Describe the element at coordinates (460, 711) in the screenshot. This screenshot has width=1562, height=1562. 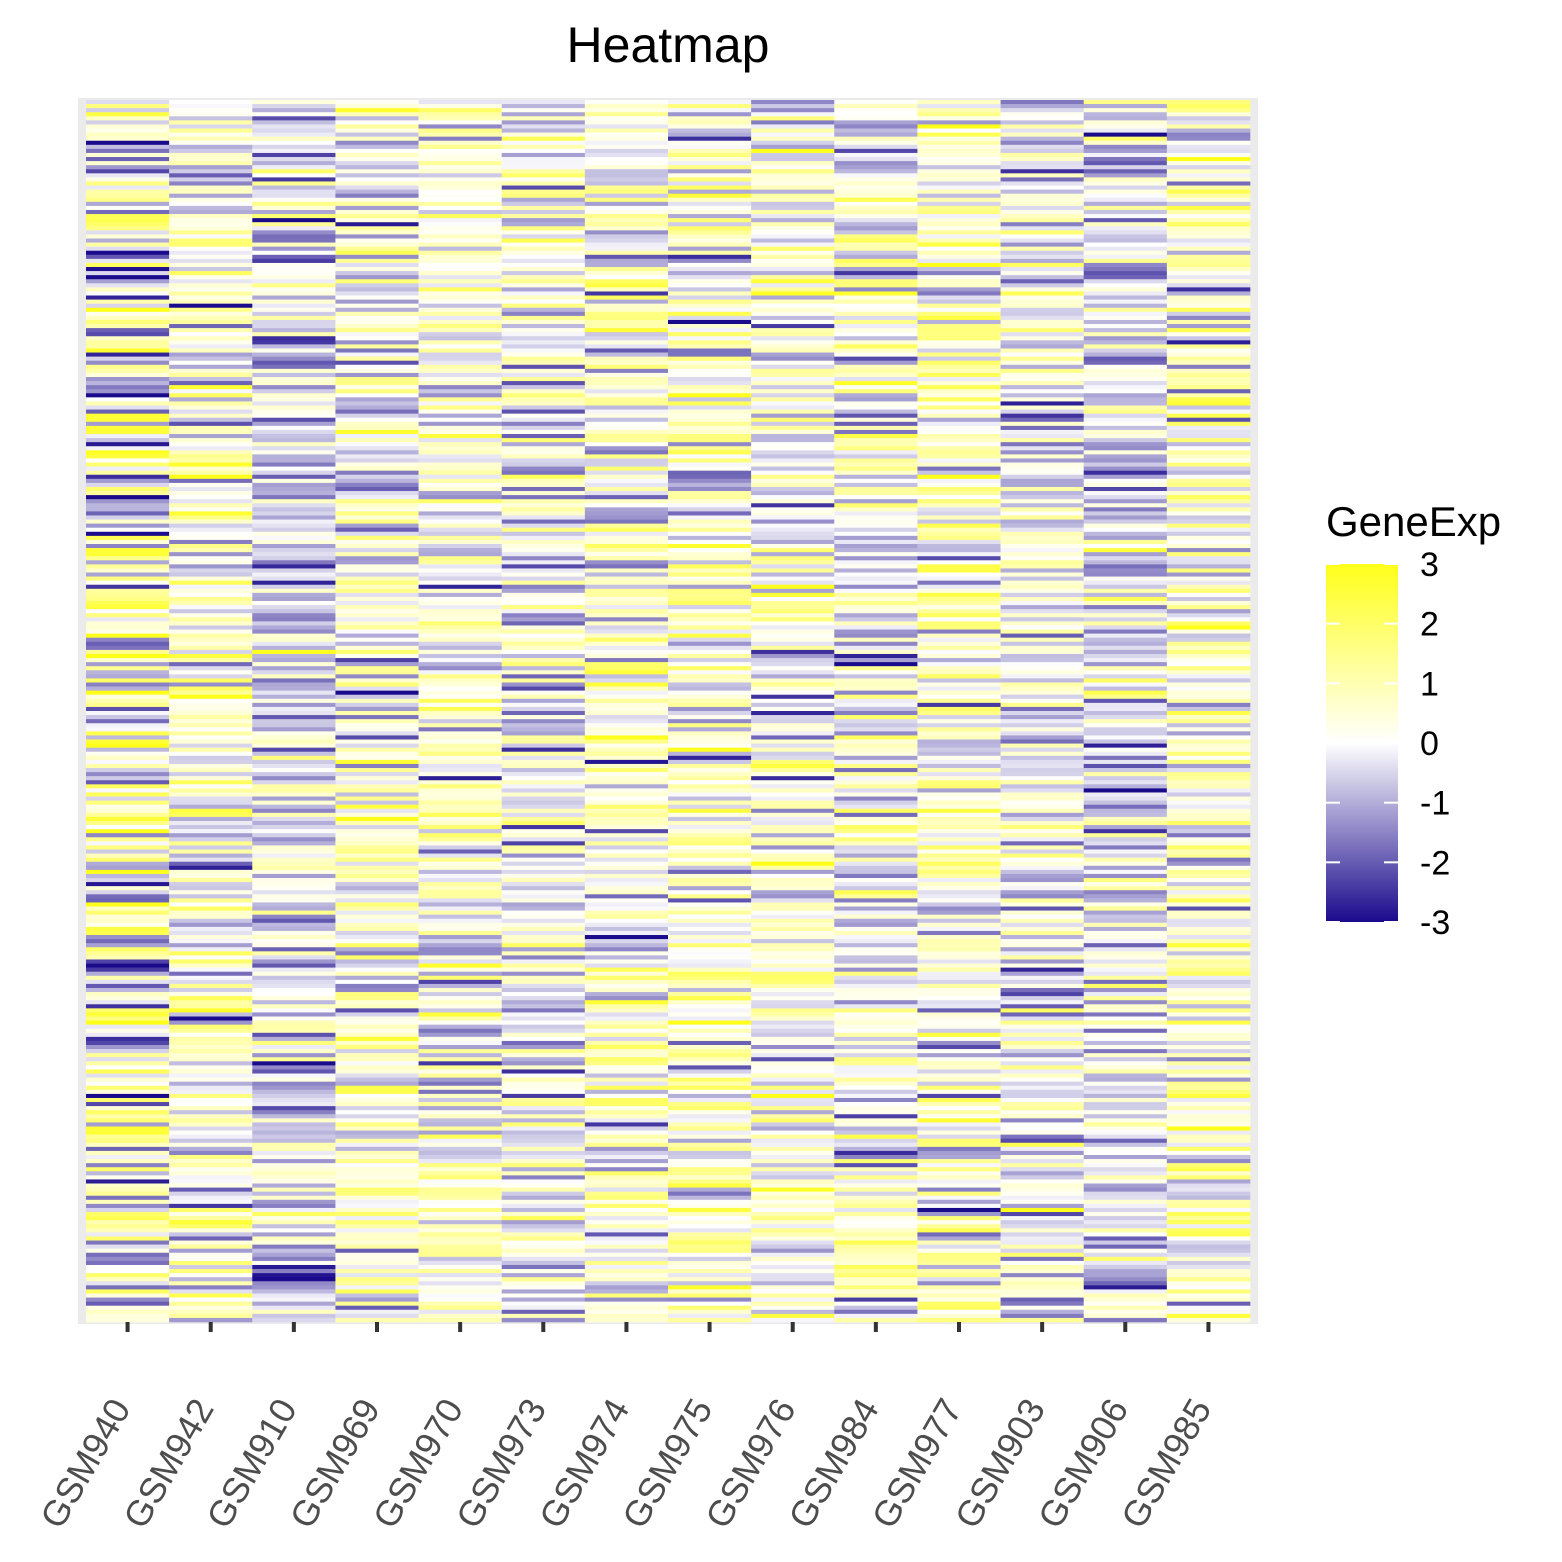
I see `heatmap-column-GSM970` at that location.